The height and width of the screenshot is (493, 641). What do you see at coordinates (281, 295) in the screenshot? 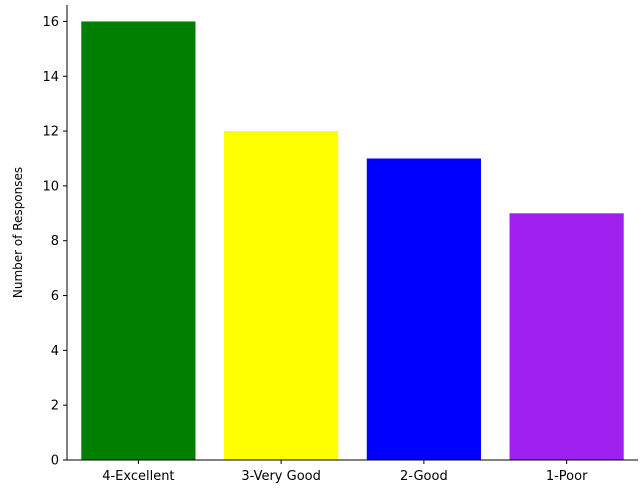
I see `bar-3-very-good` at bounding box center [281, 295].